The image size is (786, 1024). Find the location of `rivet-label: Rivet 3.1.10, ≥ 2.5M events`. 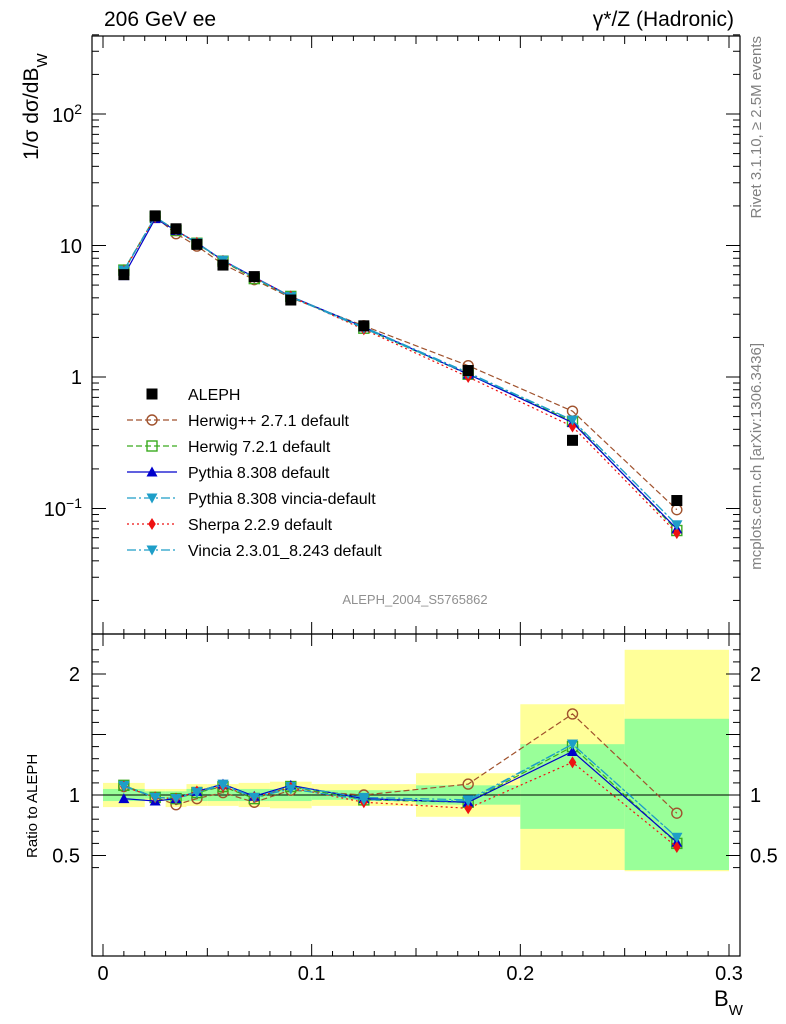

rivet-label: Rivet 3.1.10, ≥ 2.5M events is located at coordinates (756, 127).